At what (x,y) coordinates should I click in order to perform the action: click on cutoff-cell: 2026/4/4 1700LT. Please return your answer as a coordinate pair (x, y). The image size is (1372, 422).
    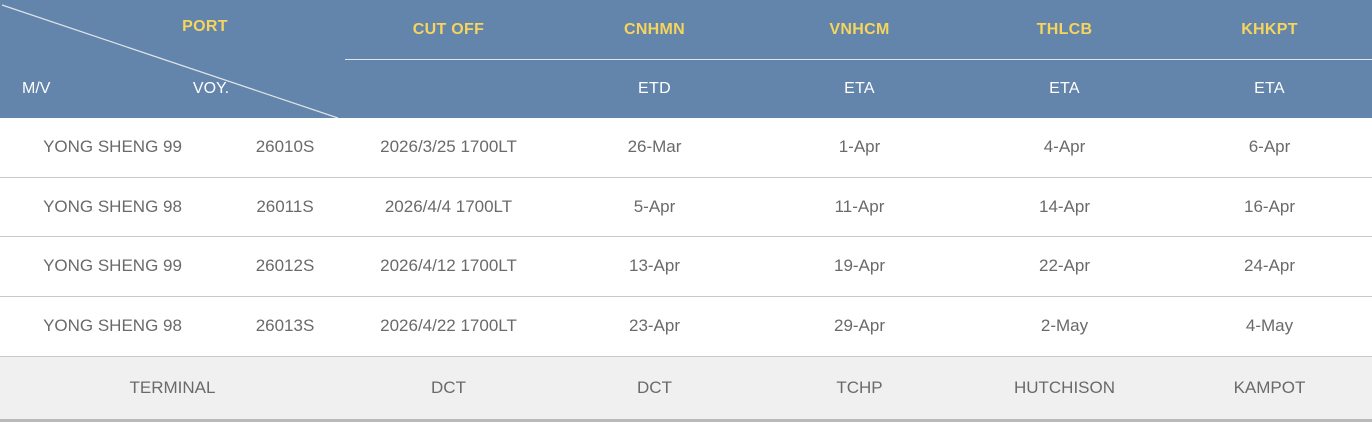
    Looking at the image, I should click on (448, 206).